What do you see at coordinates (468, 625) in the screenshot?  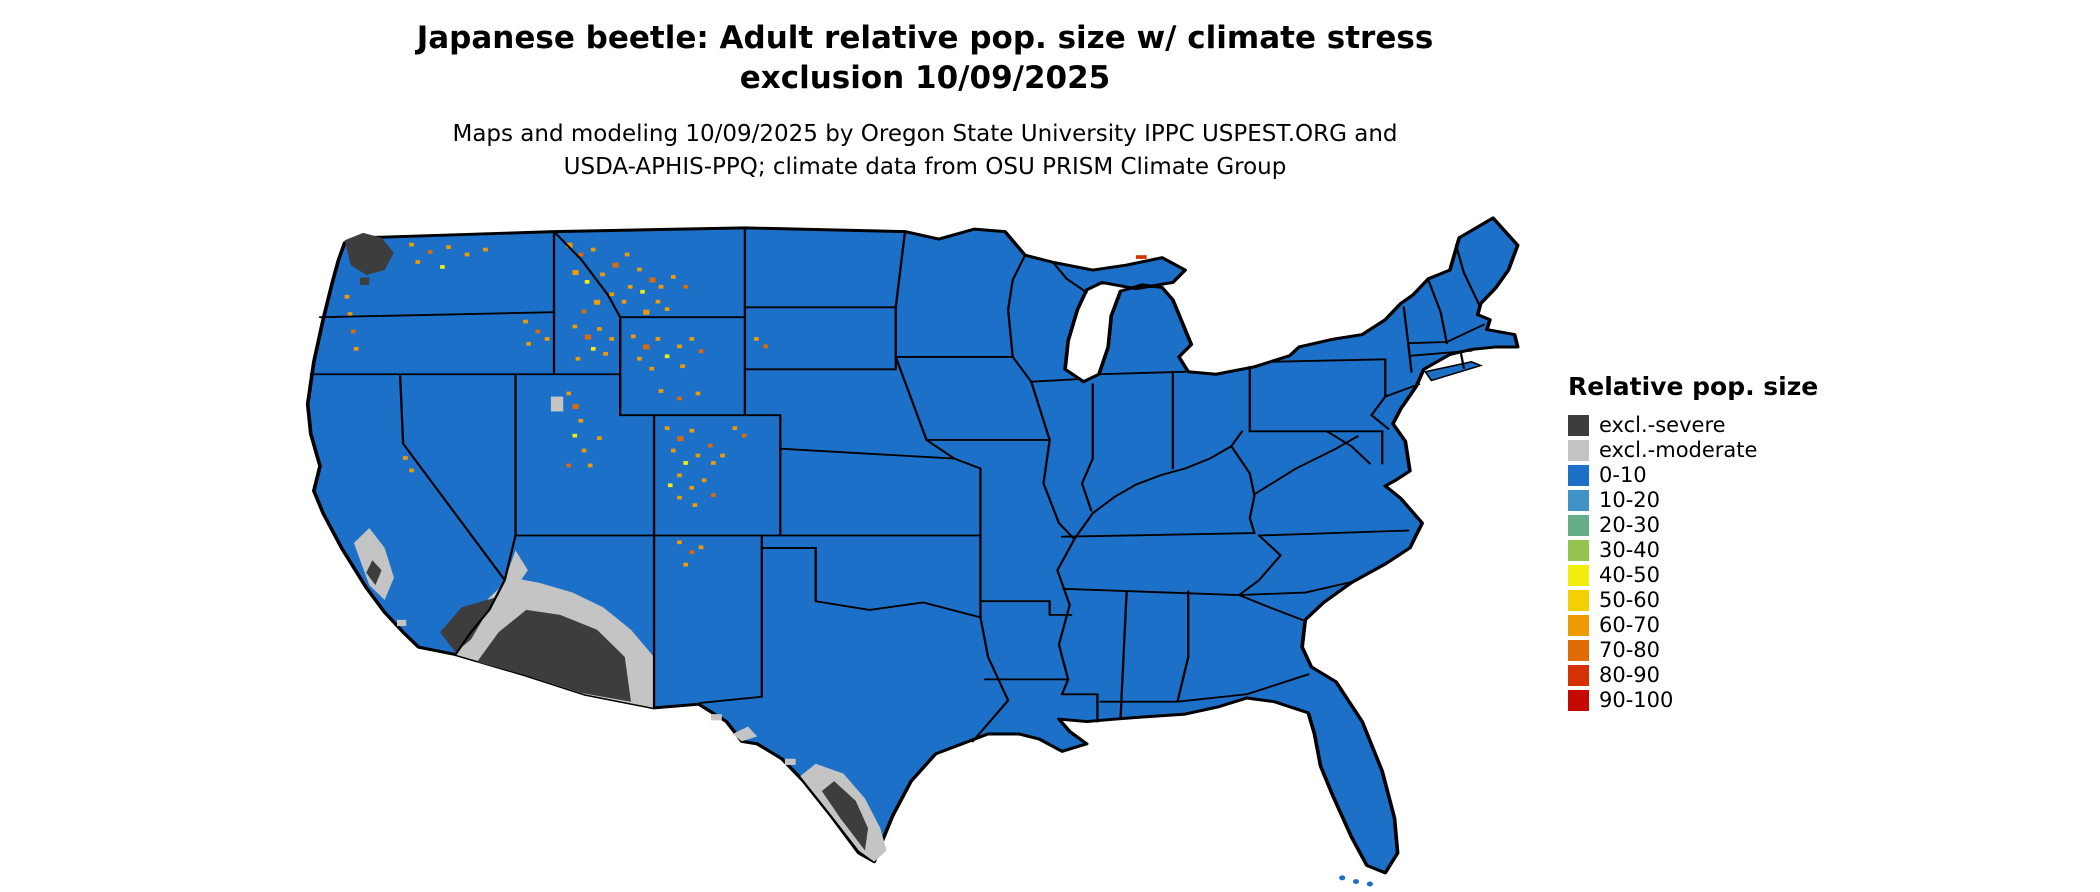 I see `excl-severe-se-california` at bounding box center [468, 625].